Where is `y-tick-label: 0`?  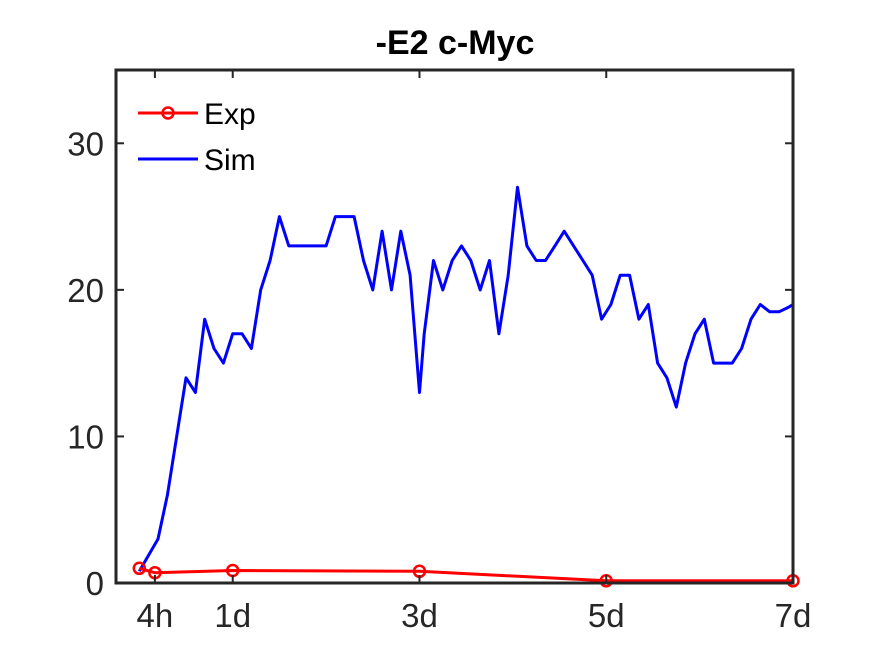 y-tick-label: 0 is located at coordinates (95, 583).